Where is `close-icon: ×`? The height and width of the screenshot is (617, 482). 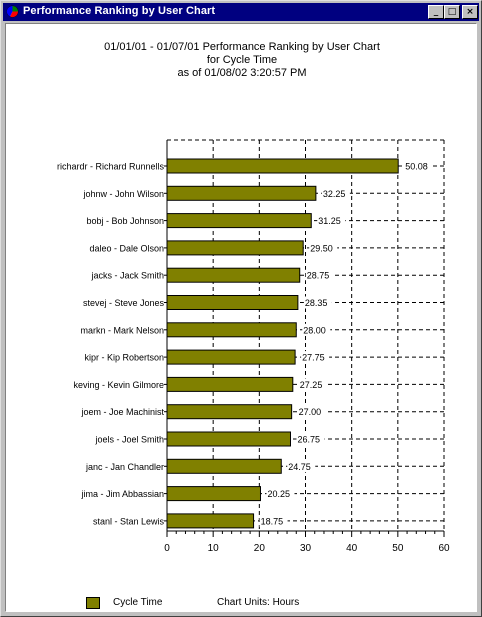
close-icon: × is located at coordinates (470, 12).